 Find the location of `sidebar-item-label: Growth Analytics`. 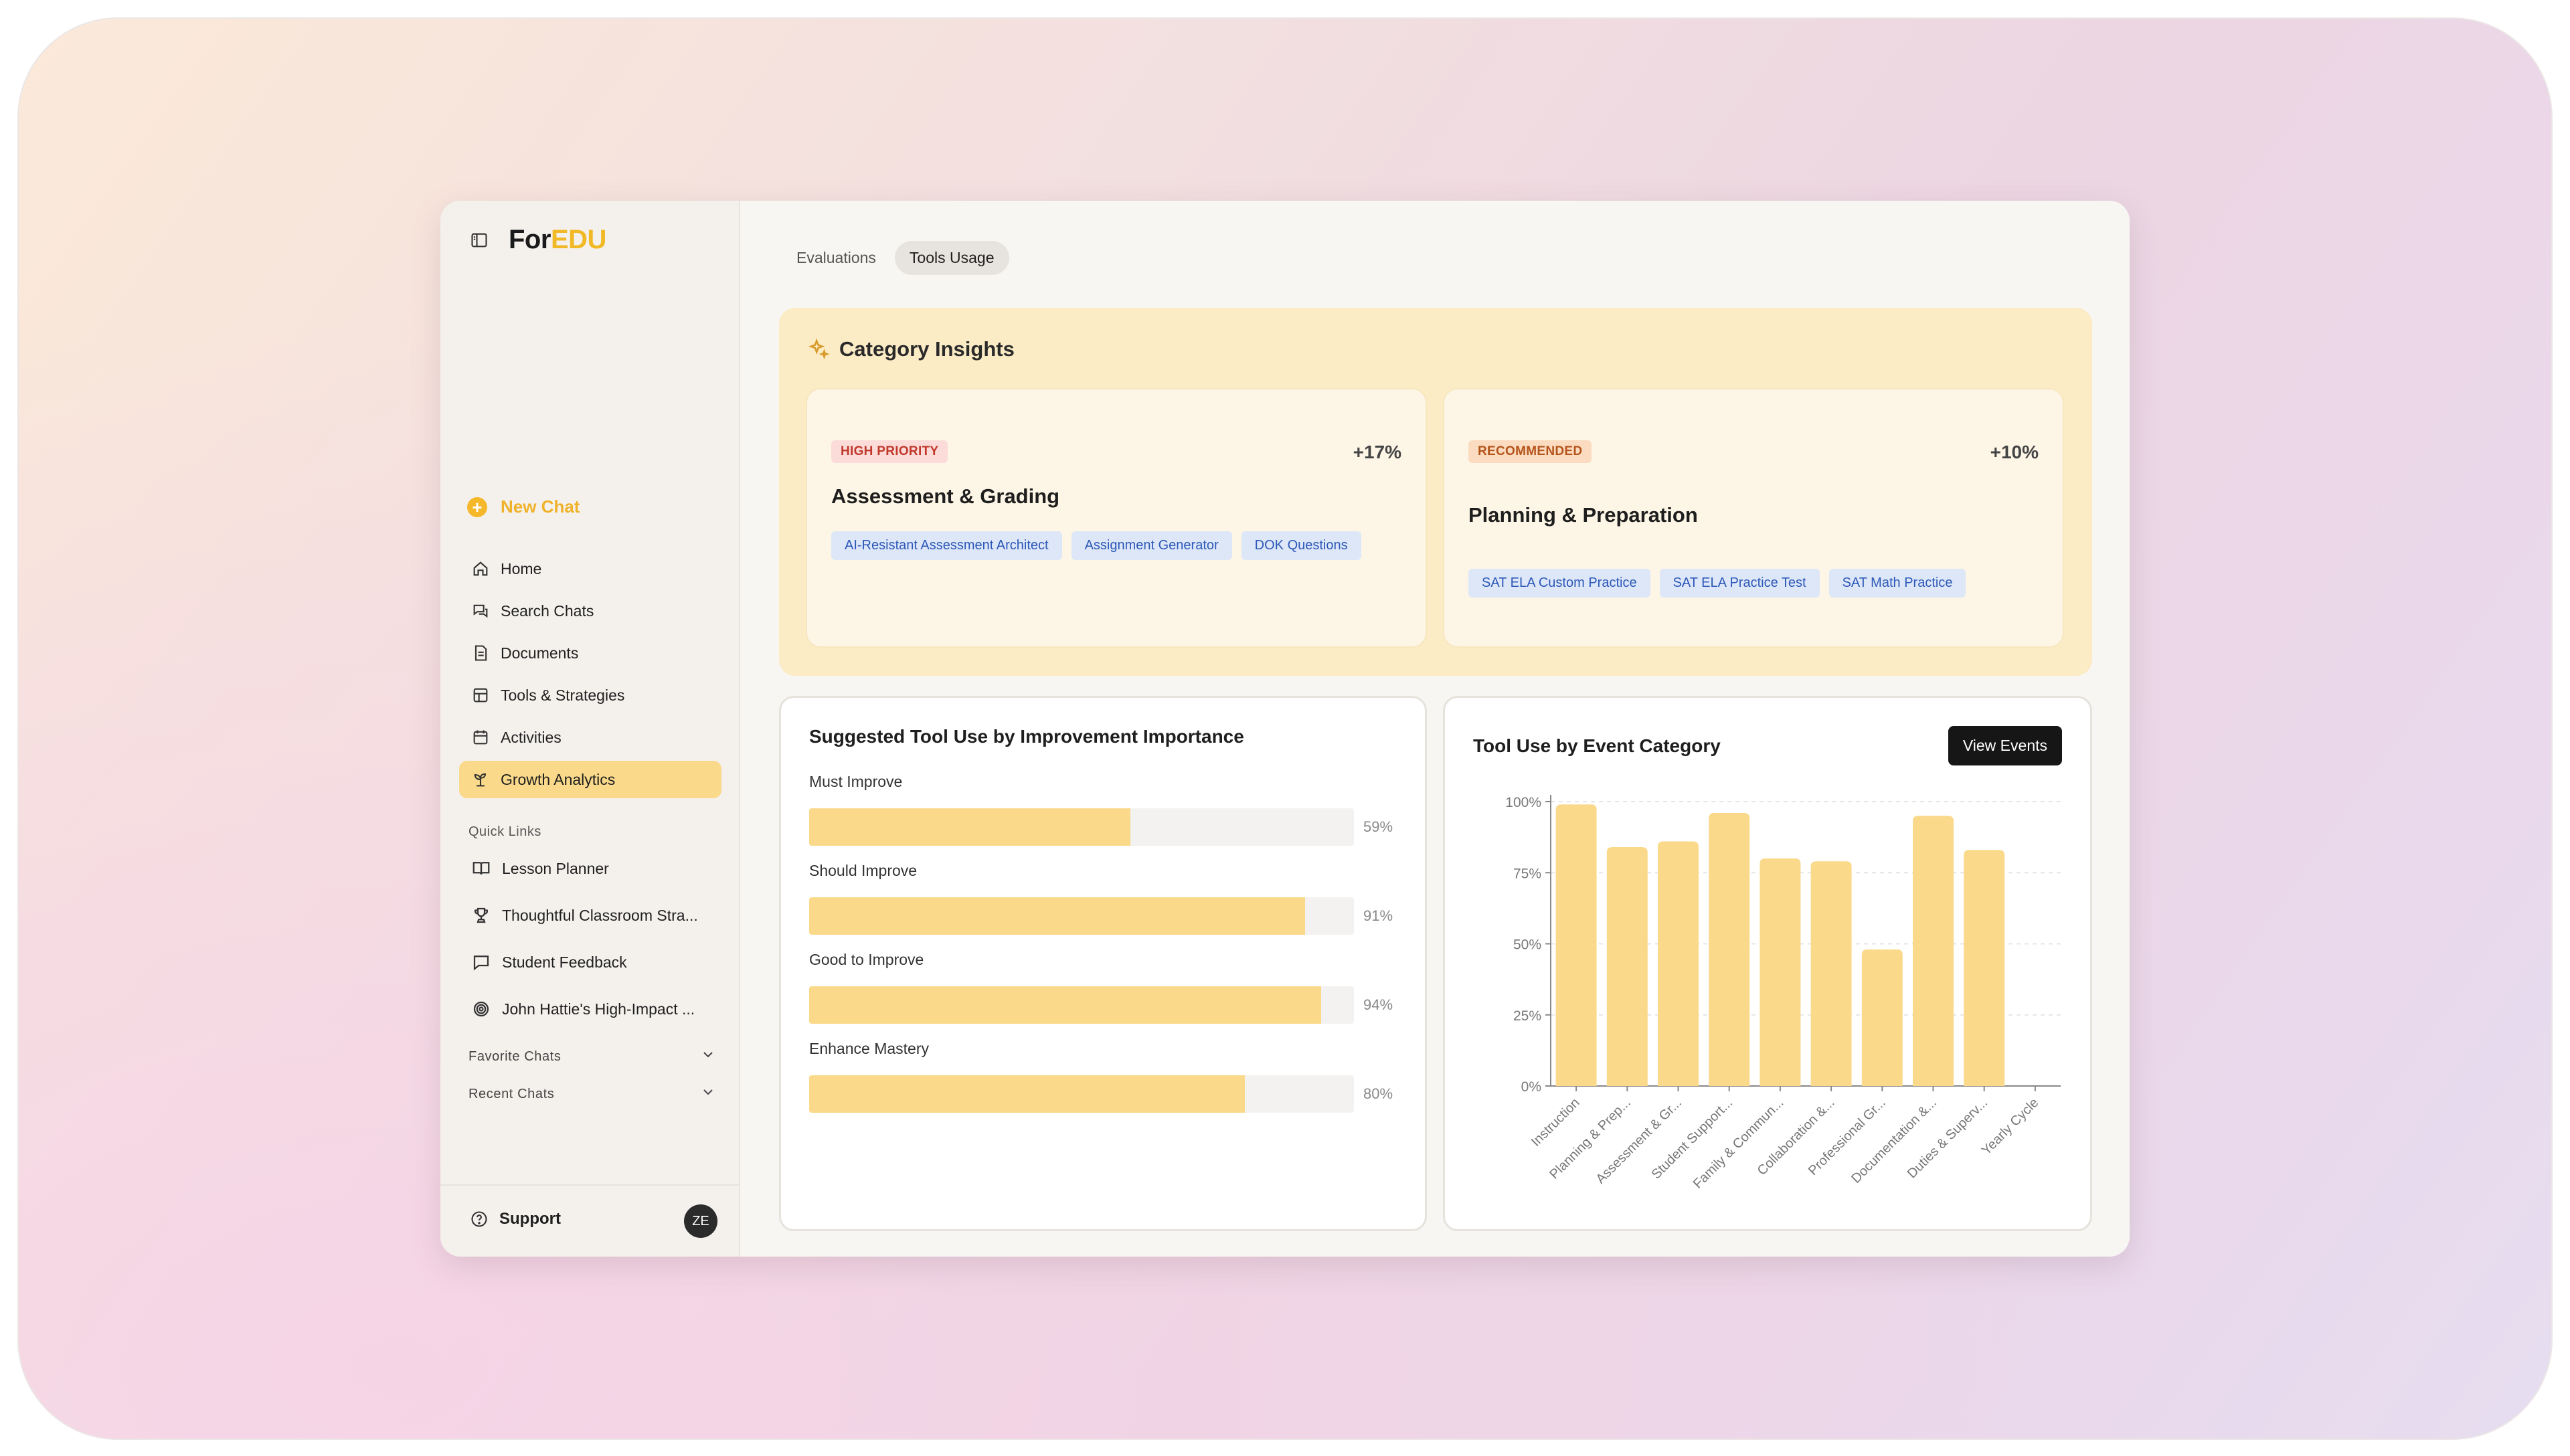

sidebar-item-label: Growth Analytics is located at coordinates (558, 779).